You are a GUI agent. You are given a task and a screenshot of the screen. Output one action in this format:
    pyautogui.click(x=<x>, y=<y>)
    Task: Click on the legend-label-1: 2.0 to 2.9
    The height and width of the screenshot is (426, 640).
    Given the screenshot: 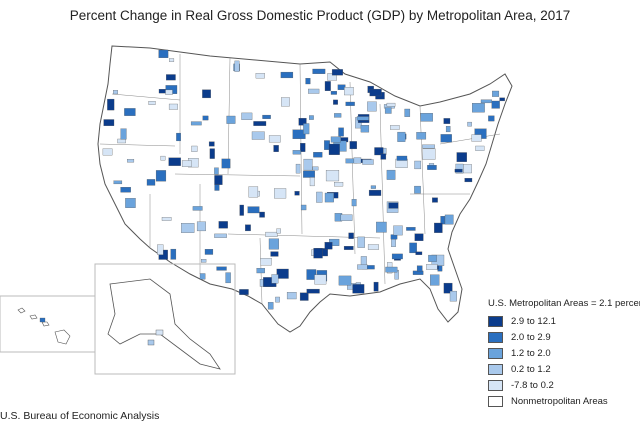 What is the action you would take?
    pyautogui.click(x=531, y=337)
    